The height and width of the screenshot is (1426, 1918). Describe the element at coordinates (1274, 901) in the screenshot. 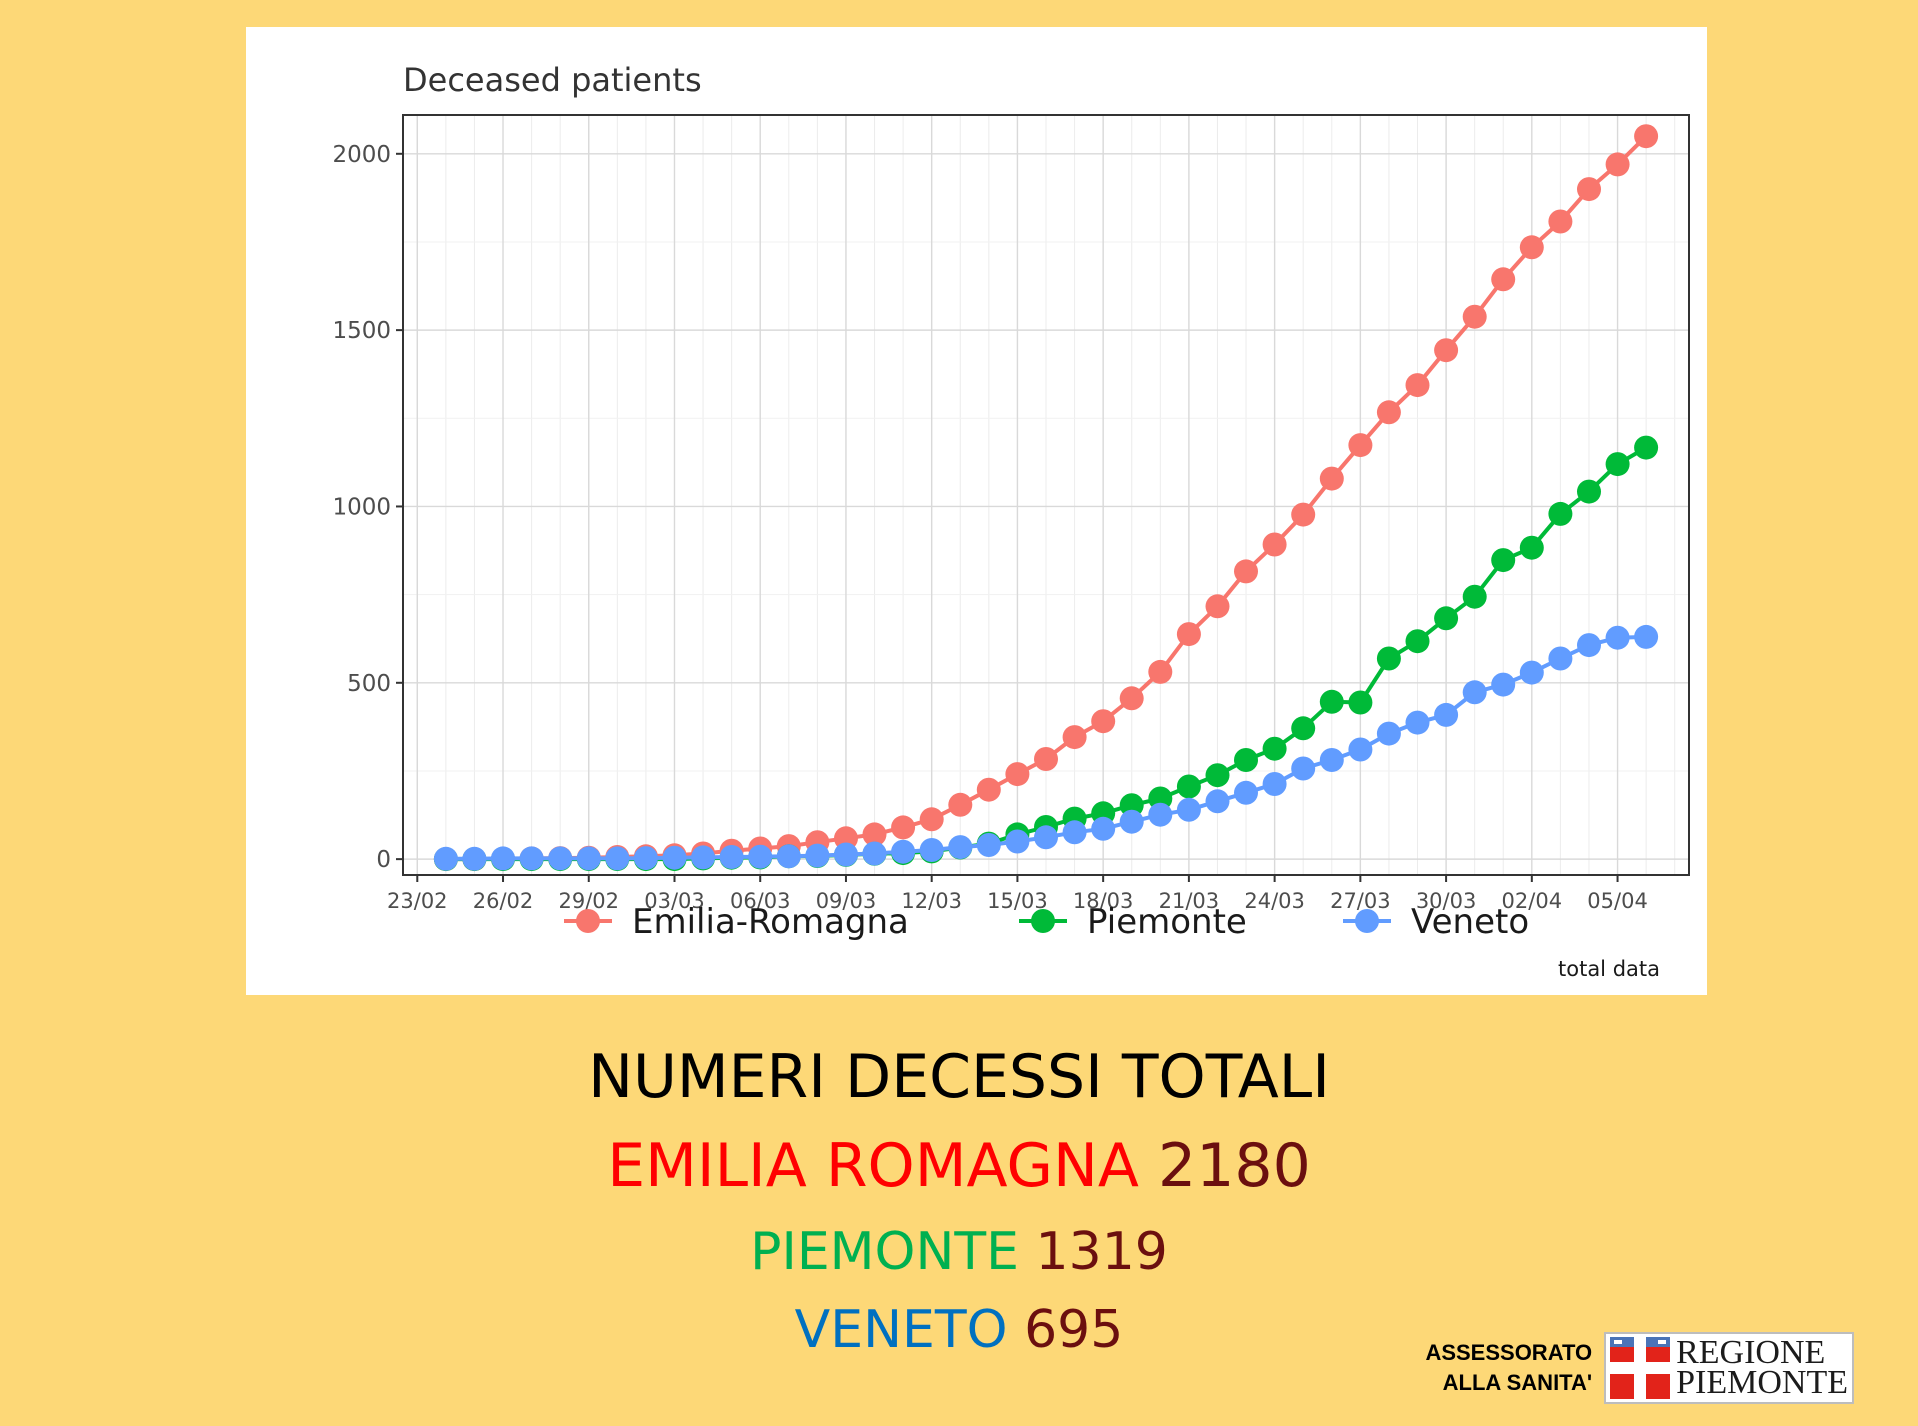

I see `x-tick-label: 24/03` at that location.